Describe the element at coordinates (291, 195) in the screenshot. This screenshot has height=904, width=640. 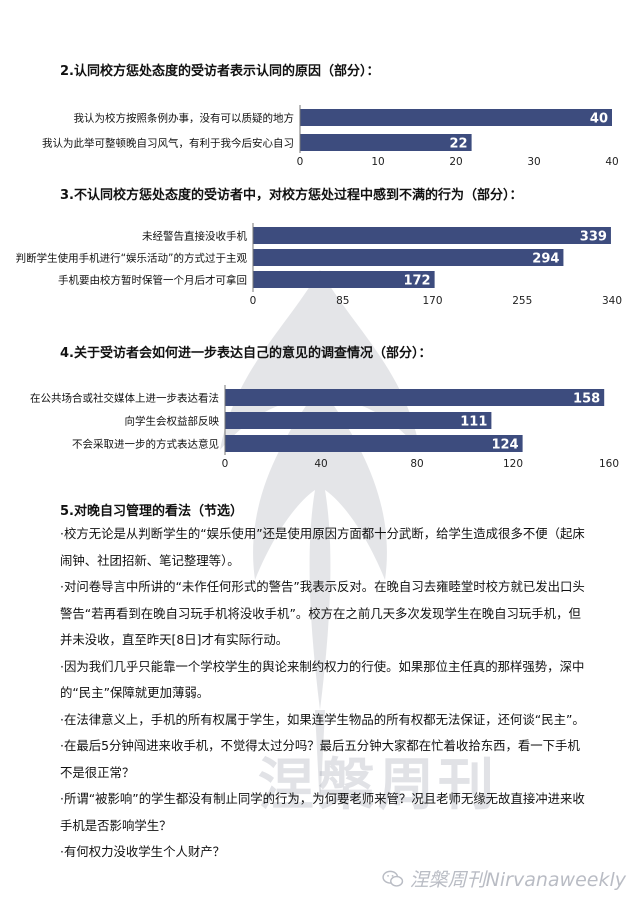
I see `section-3-title: 3.不认同校方惩处态度的受访者中，对校方惩处过程中感到不满的行为（部分）：` at that location.